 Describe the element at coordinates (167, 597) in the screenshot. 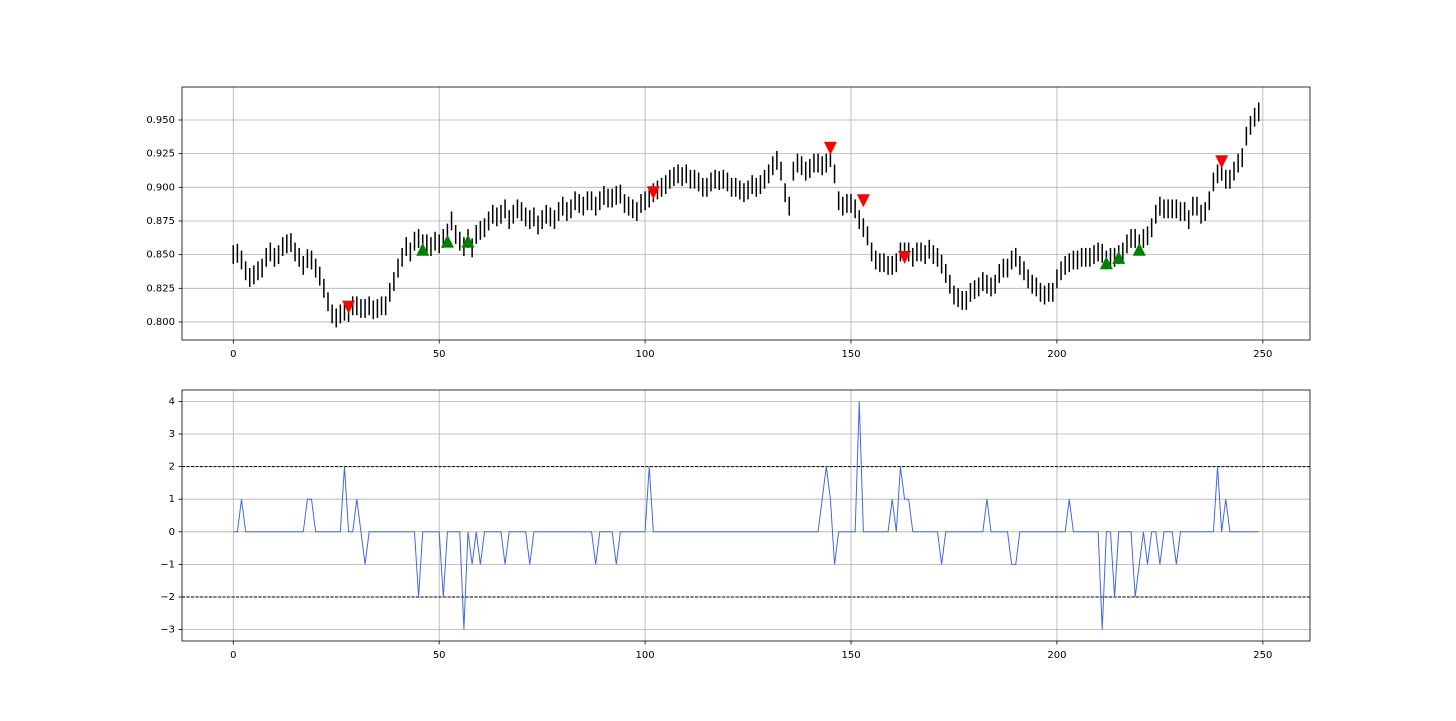

I see `y-tick-label: −2` at that location.